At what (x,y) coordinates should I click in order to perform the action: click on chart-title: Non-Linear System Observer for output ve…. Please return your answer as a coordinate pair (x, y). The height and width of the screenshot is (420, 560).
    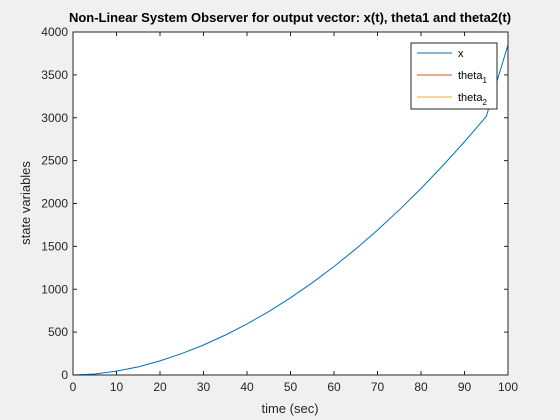
    Looking at the image, I should click on (290, 17).